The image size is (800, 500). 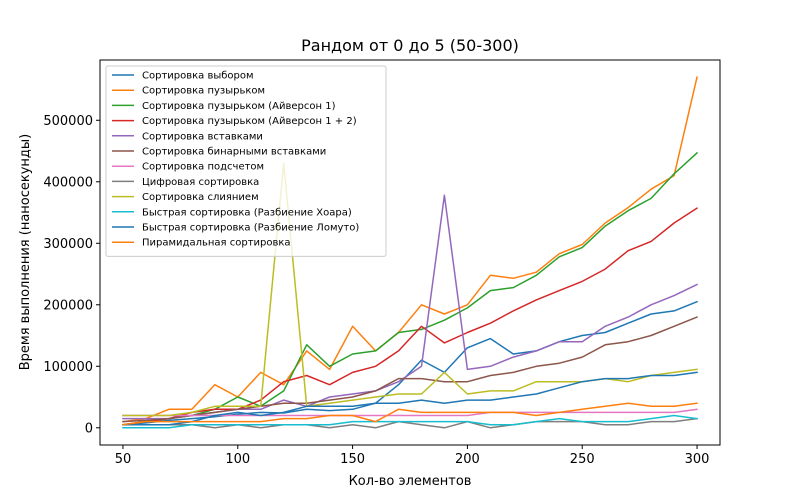 What do you see at coordinates (352, 459) in the screenshot?
I see `x-tick-label: 150` at bounding box center [352, 459].